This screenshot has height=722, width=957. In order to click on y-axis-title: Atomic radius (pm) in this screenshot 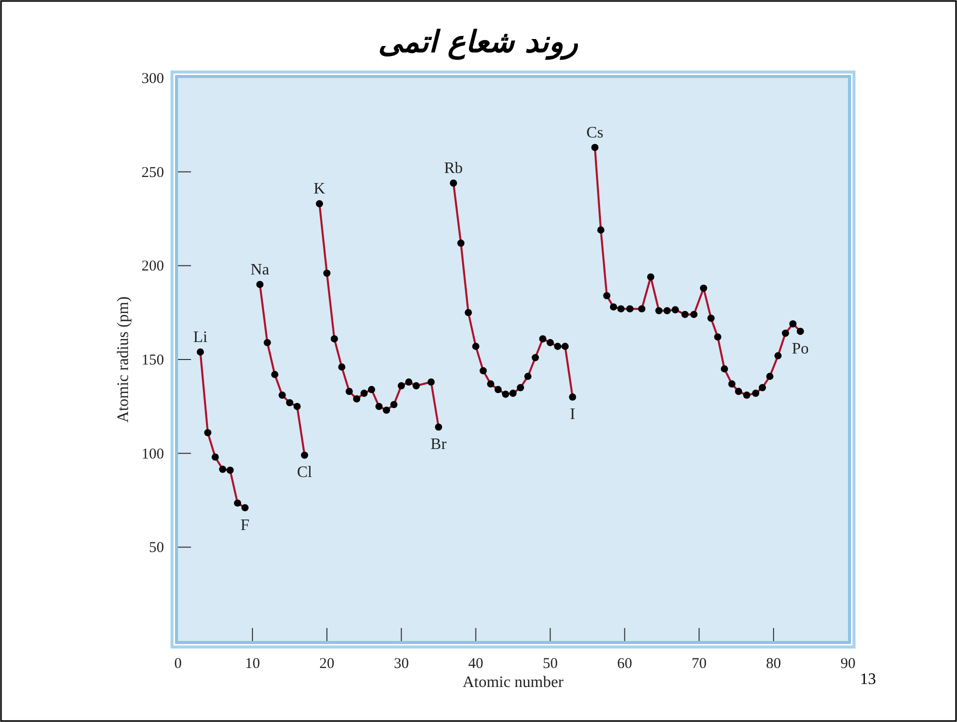, I will do `click(123, 359)`.